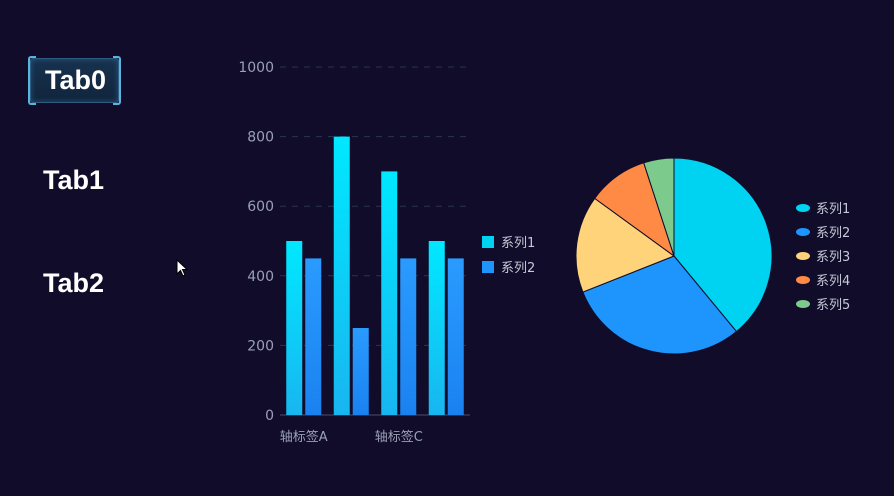 The height and width of the screenshot is (496, 894). Describe the element at coordinates (399, 437) in the screenshot. I see `x-tick-label: 轴标签C` at that location.